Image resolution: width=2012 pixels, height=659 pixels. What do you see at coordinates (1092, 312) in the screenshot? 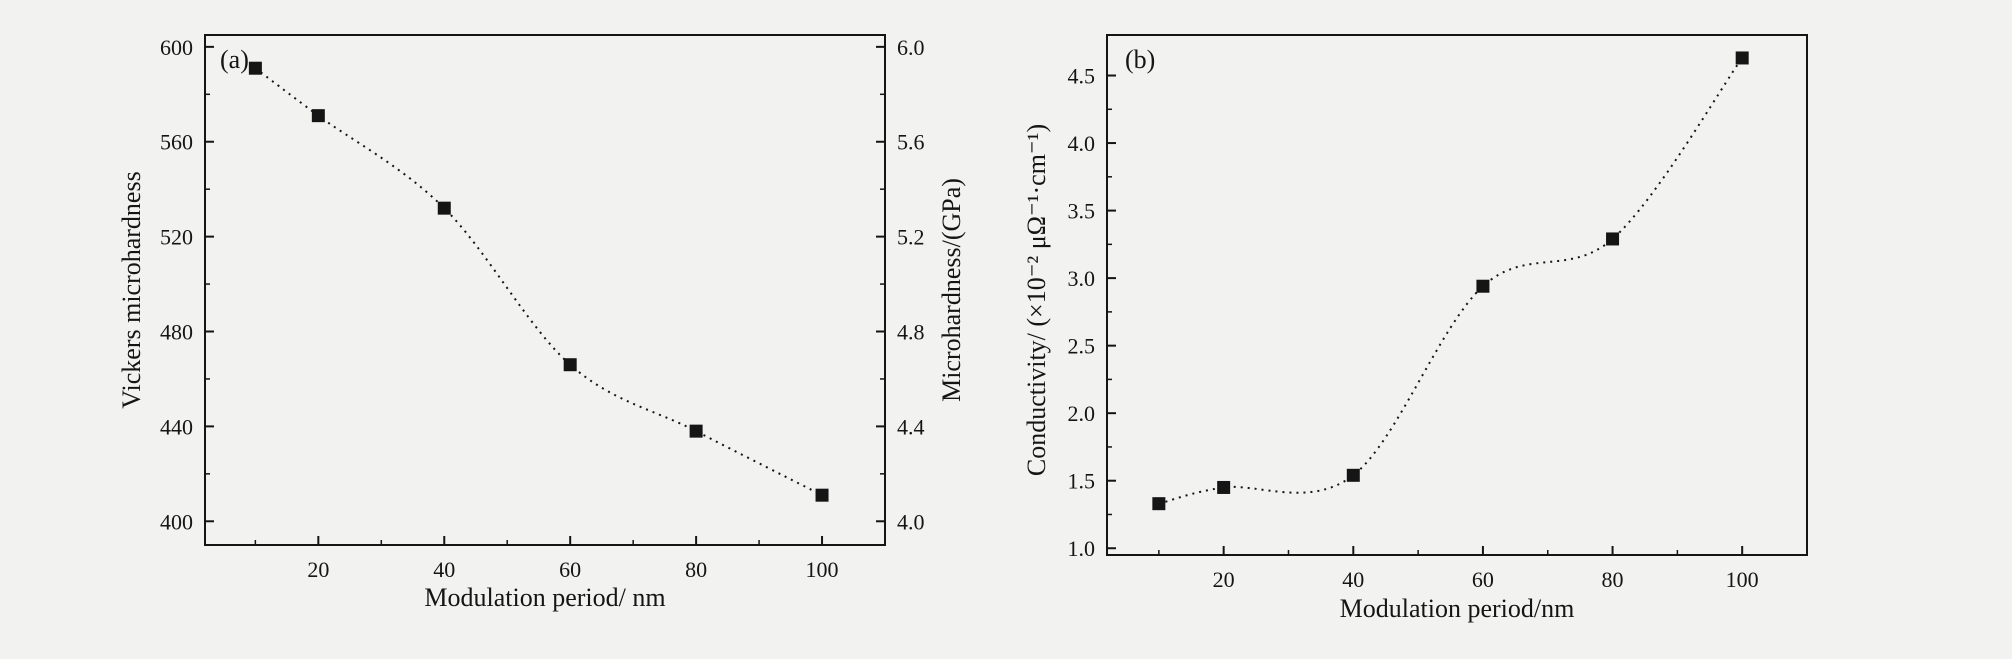
I see `y-ticks-b: 1.0 1.5 2.0 2.5 3.0 3.5 4.0 4.5` at bounding box center [1092, 312].